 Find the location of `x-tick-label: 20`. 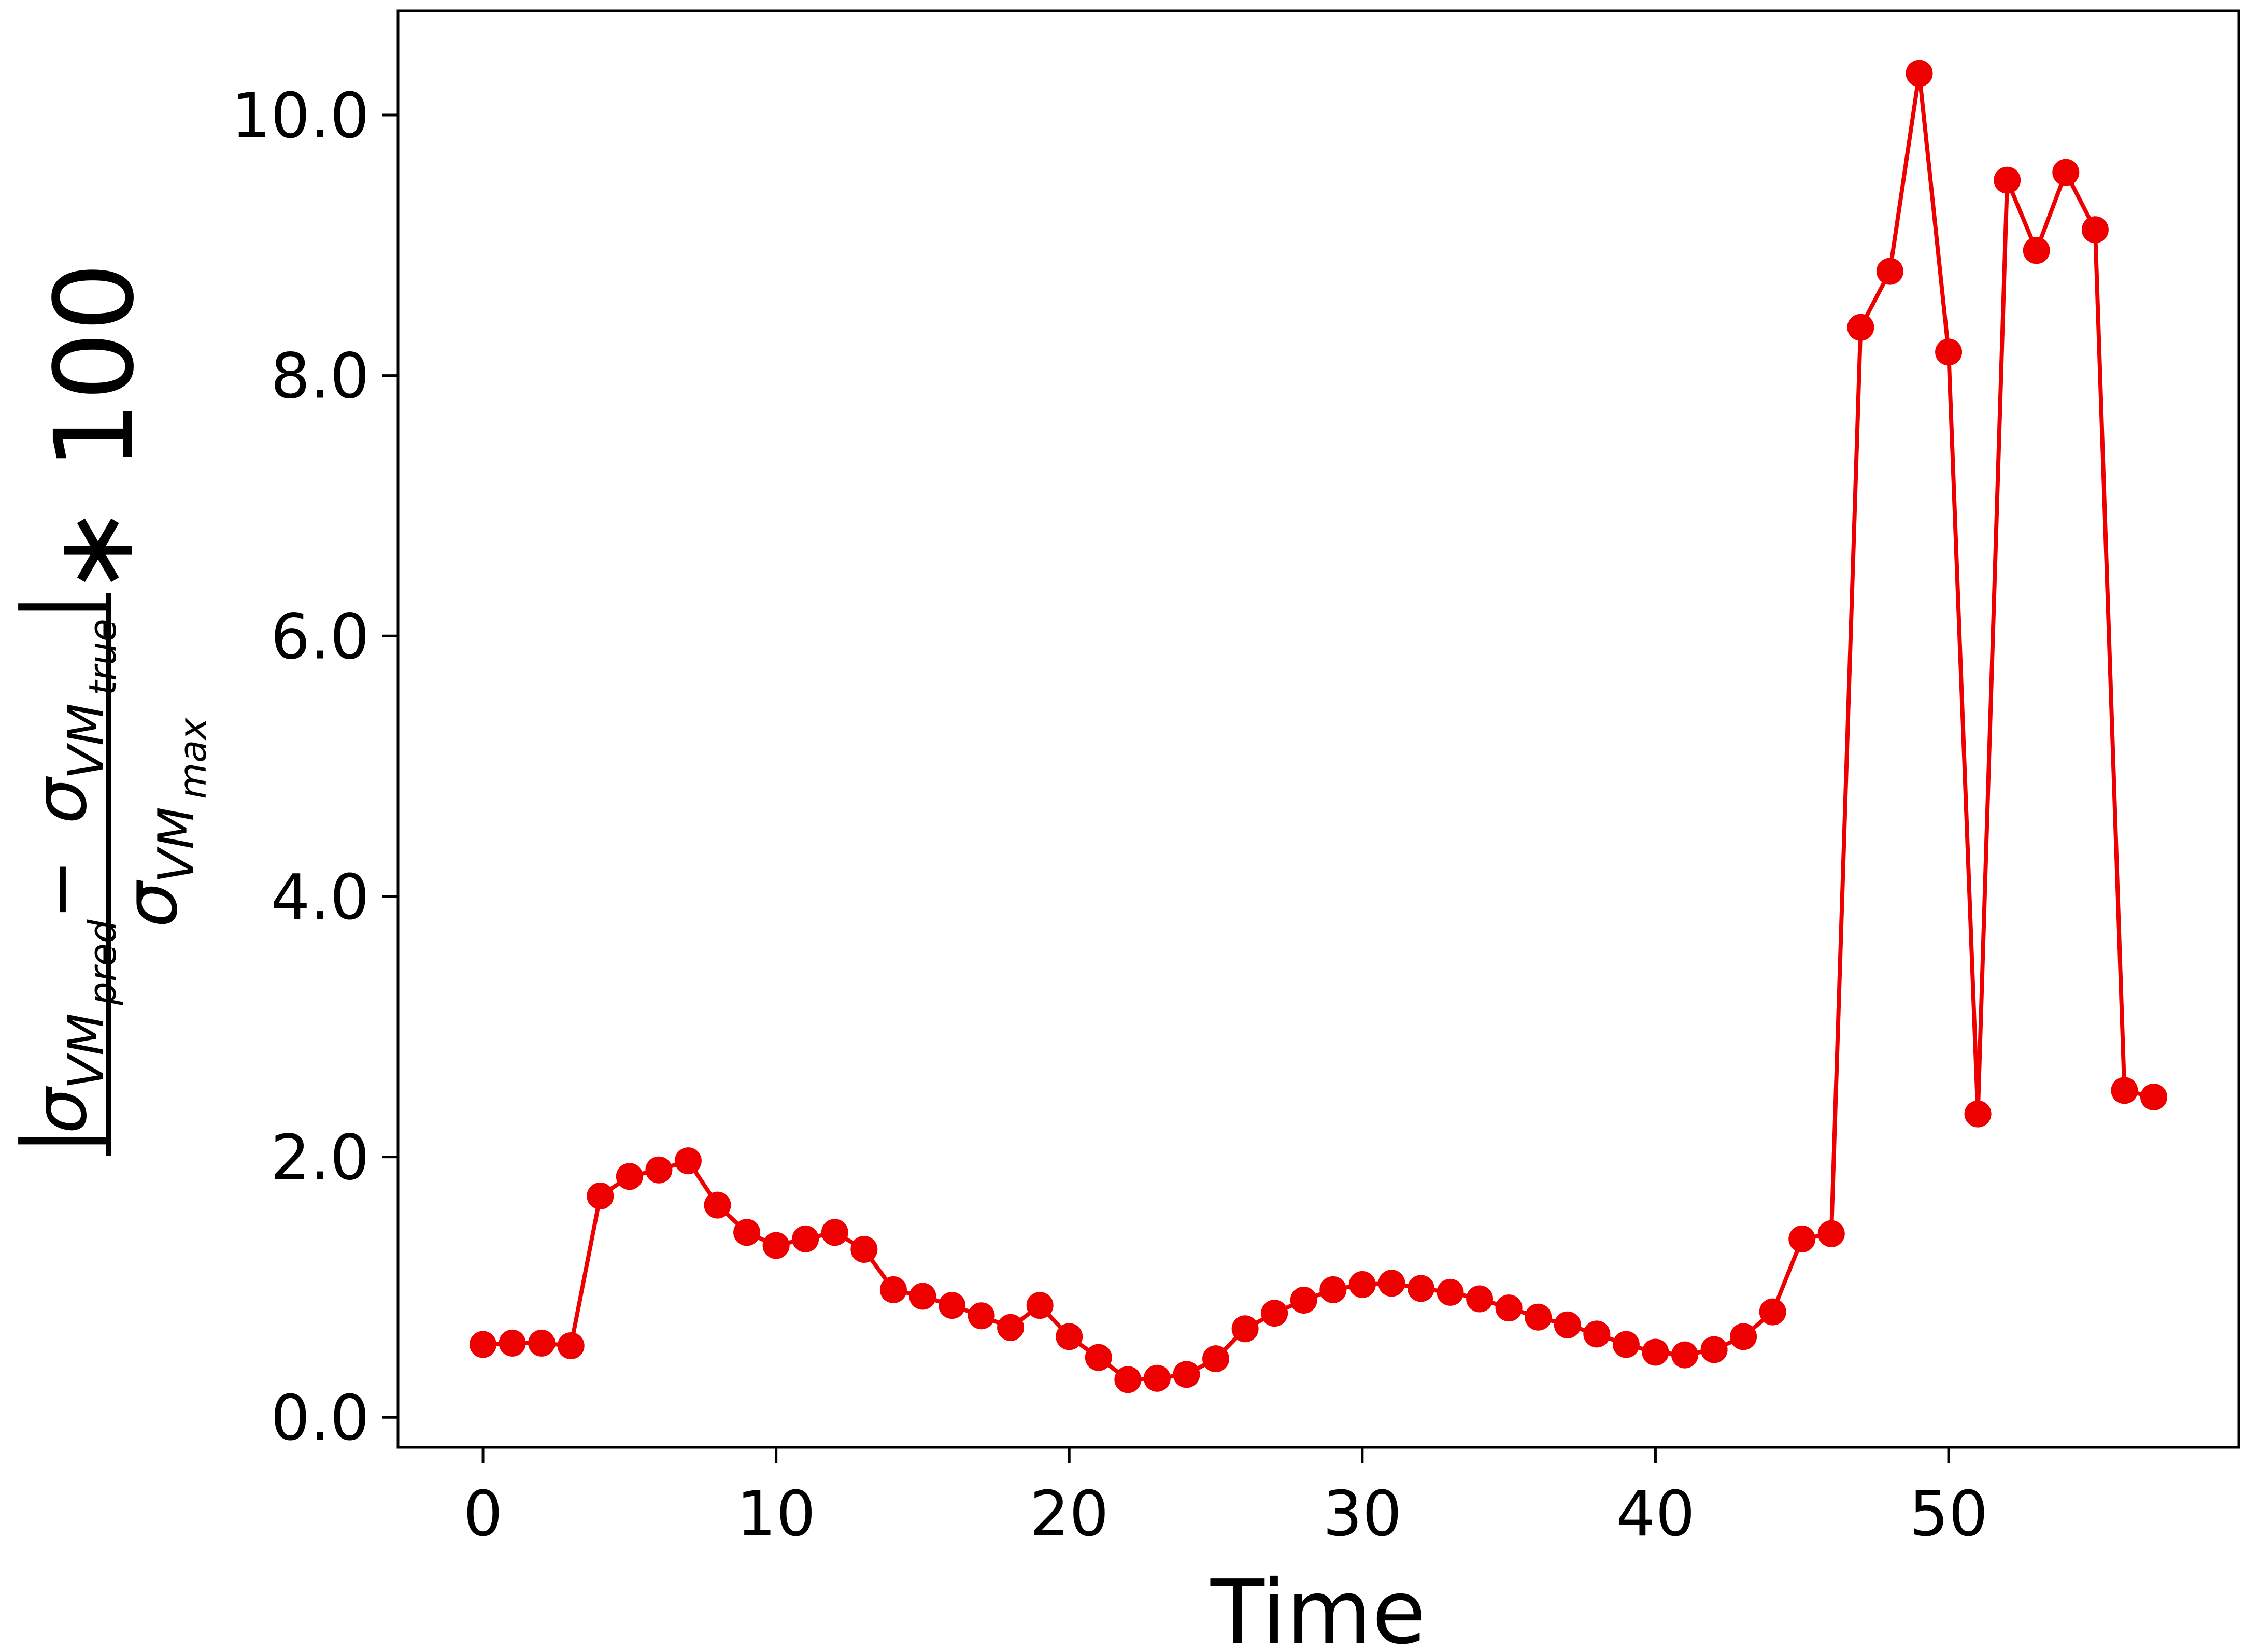

x-tick-label: 20 is located at coordinates (1069, 1514).